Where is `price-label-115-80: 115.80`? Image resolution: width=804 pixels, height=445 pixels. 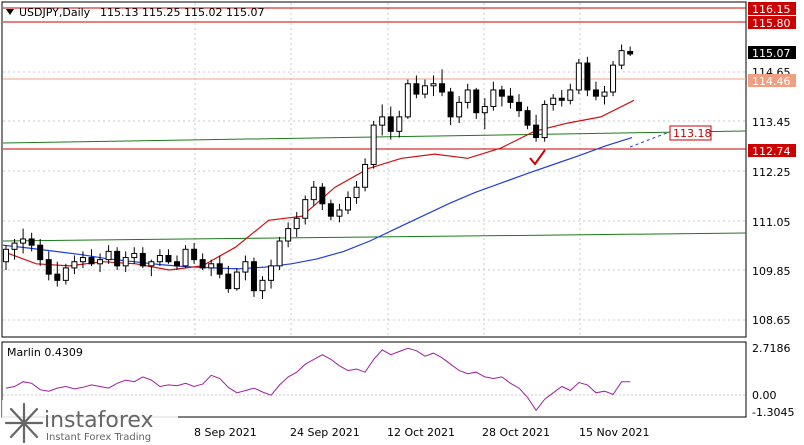 price-label-115-80: 115.80 is located at coordinates (771, 23).